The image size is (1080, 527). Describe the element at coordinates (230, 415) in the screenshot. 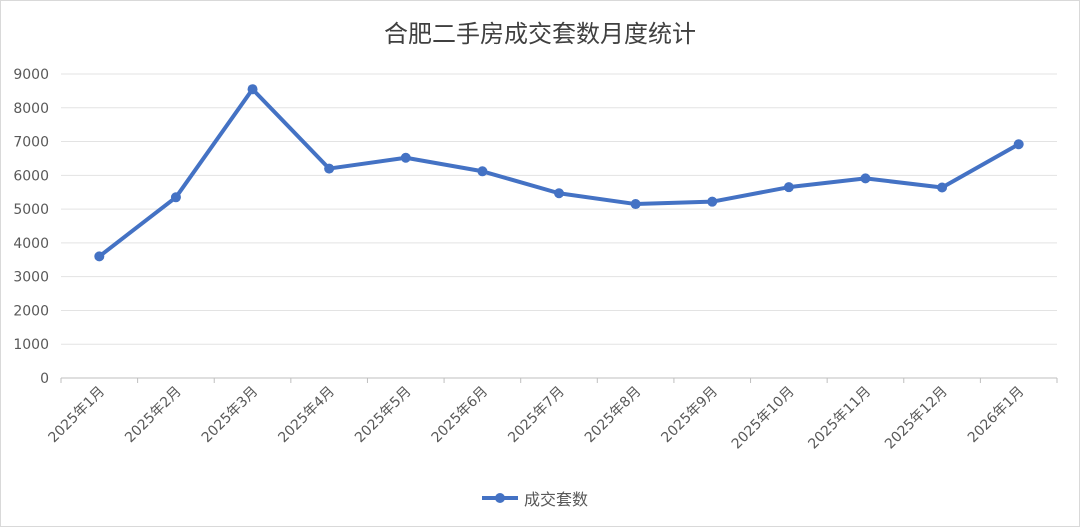

I see `x-tick-label: 2025年3月` at that location.